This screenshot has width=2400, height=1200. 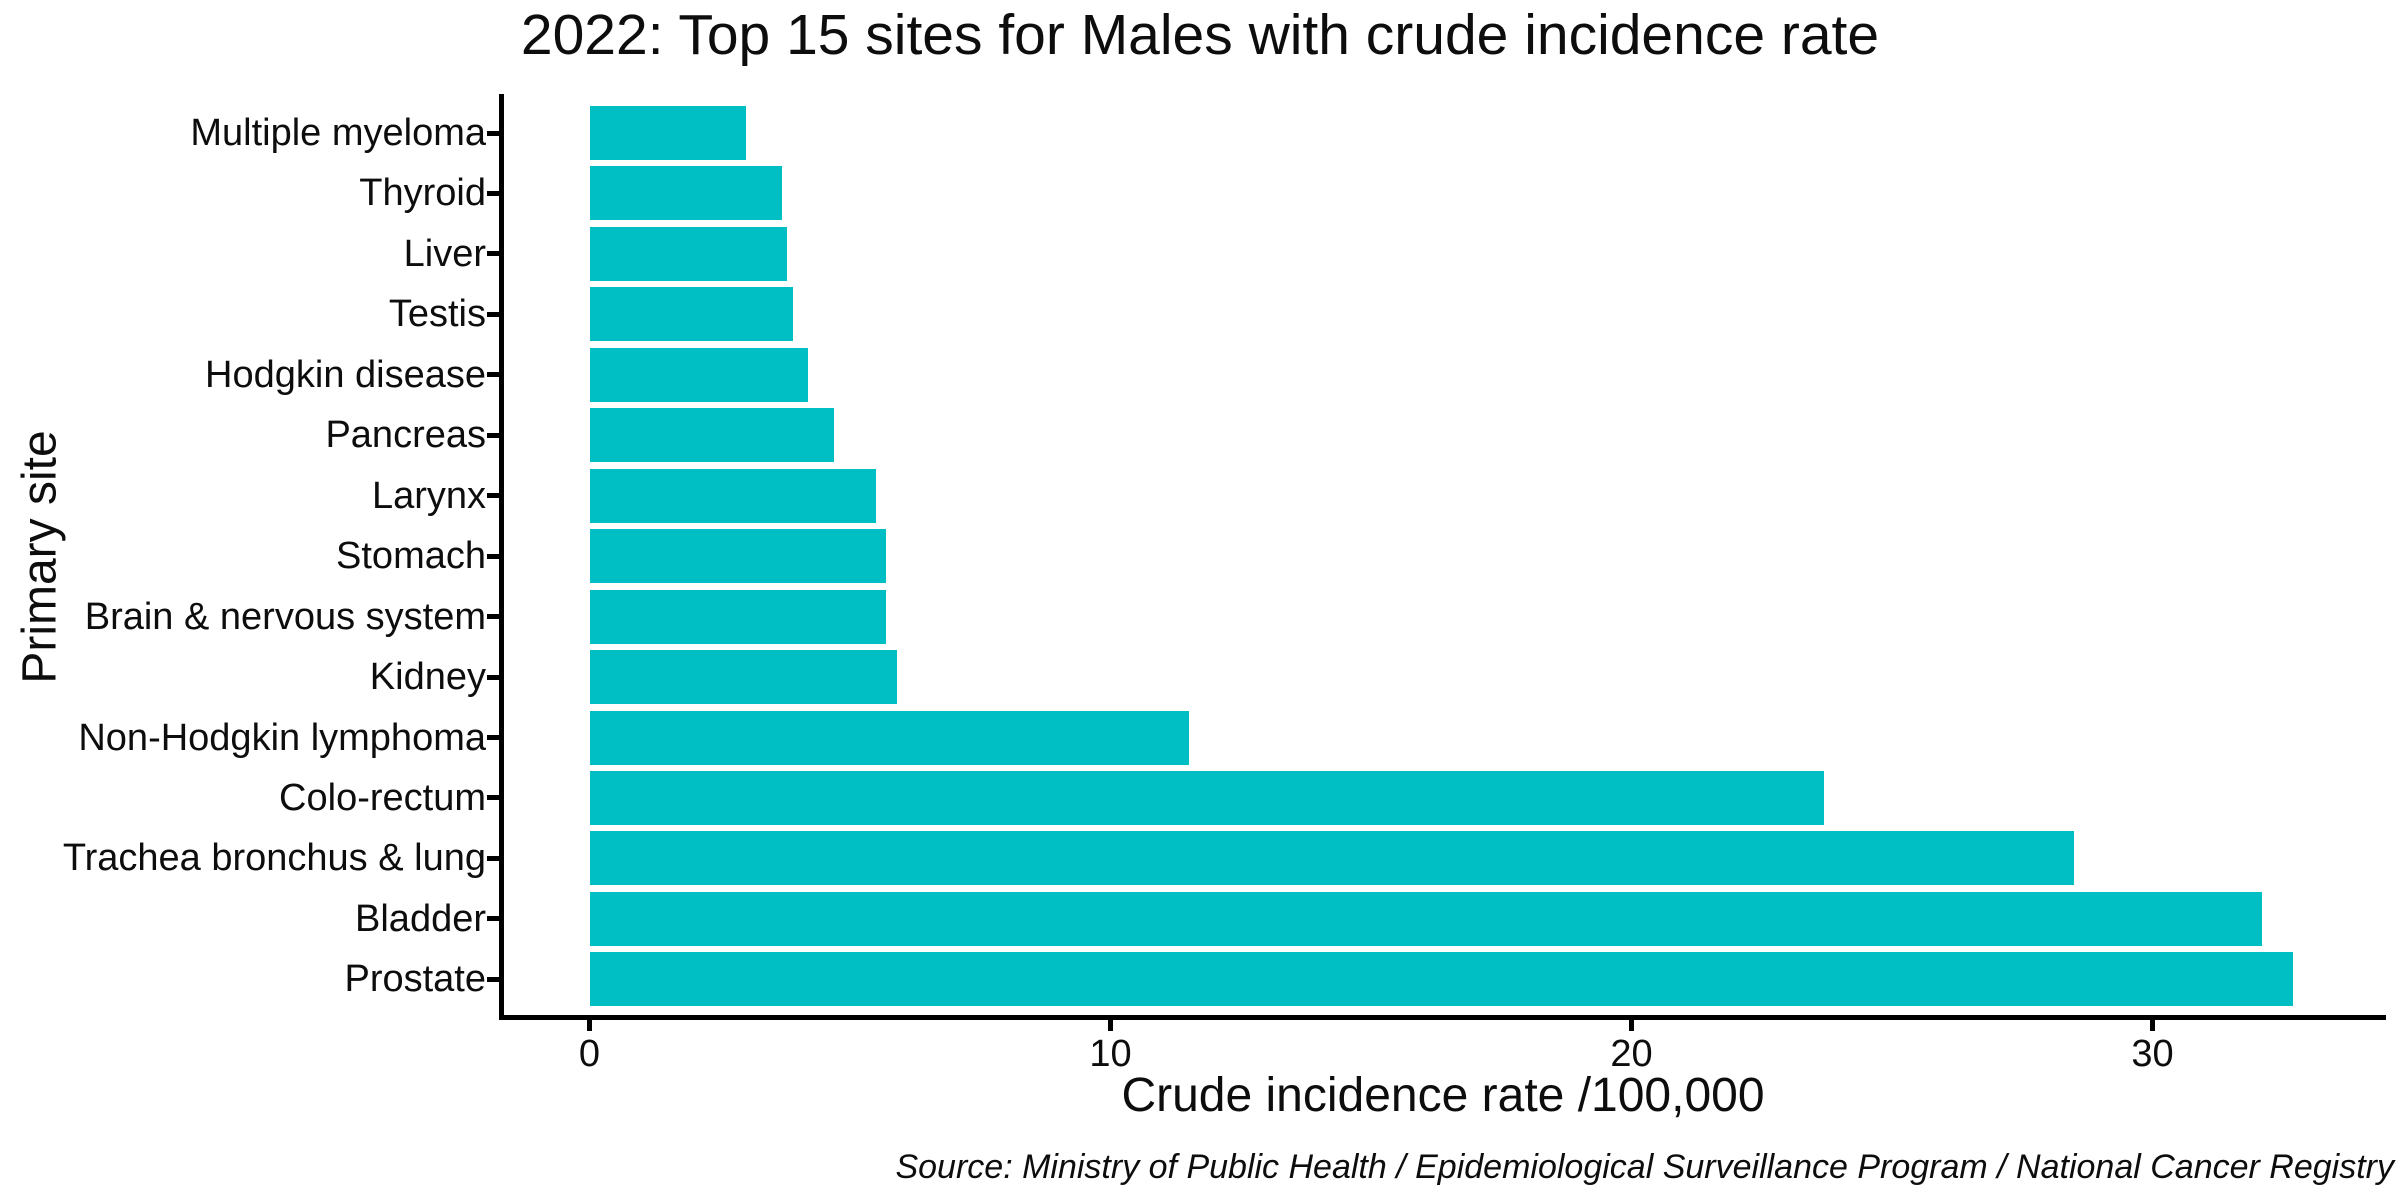 I want to click on x-tick-label: 20, so click(x=1631, y=1054).